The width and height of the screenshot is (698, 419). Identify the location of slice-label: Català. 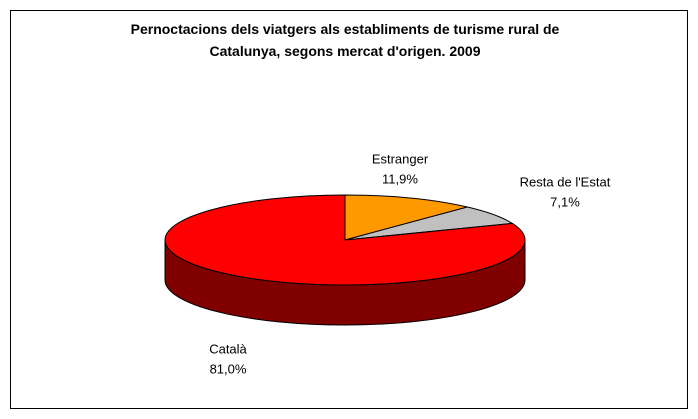
(228, 348).